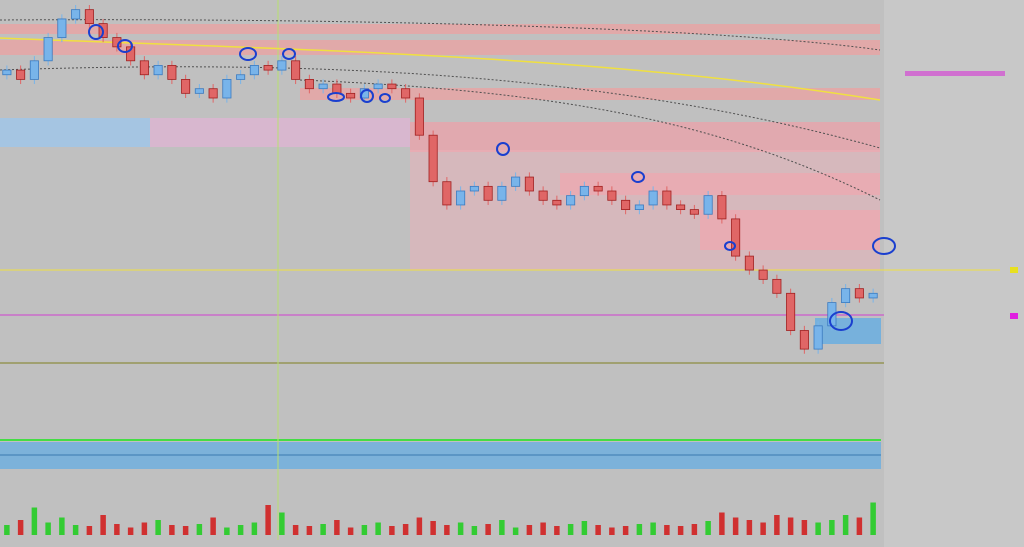 The width and height of the screenshot is (1024, 547). Describe the element at coordinates (440, 518) in the screenshot. I see `volume-pane` at that location.